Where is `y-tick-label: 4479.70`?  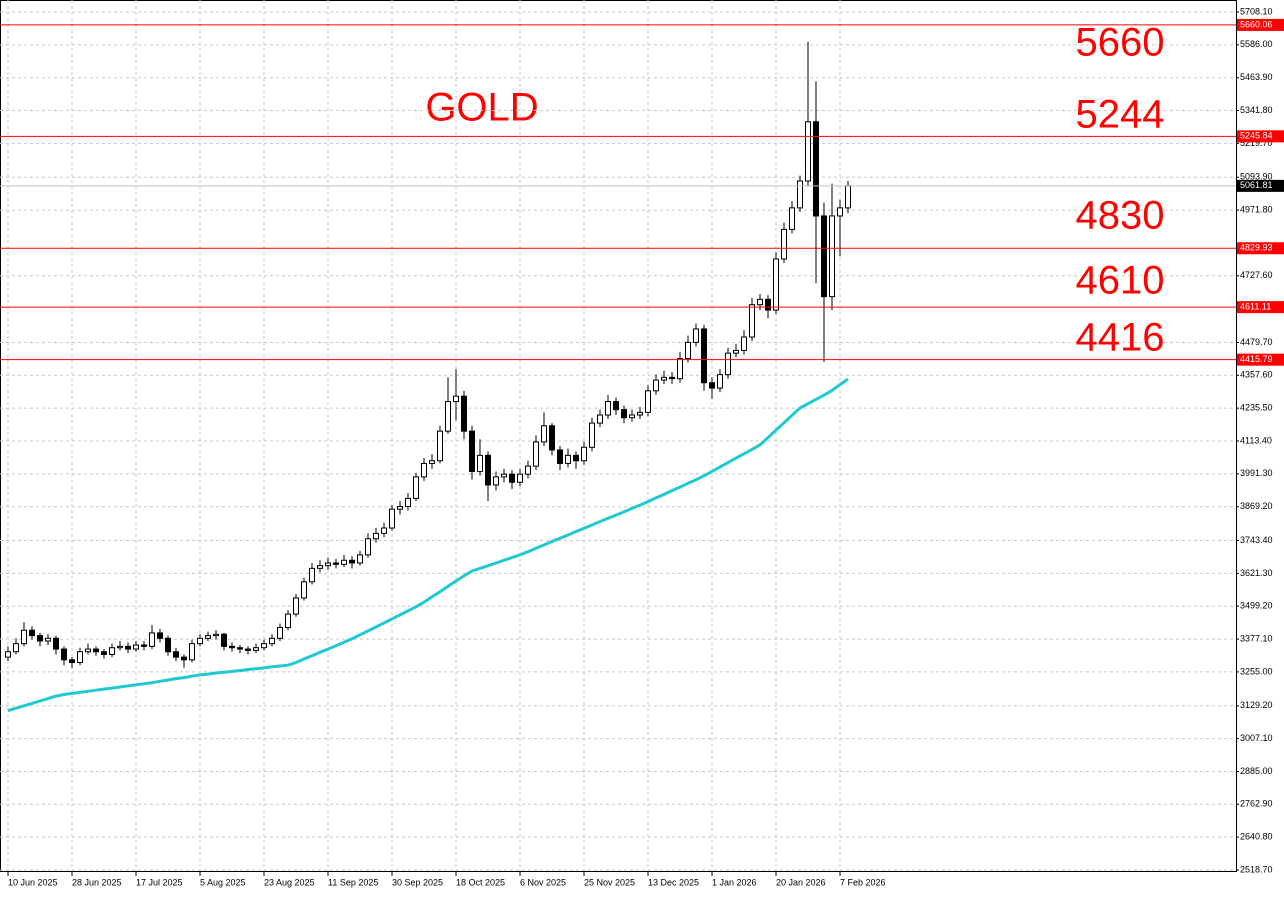
y-tick-label: 4479.70 is located at coordinates (1256, 342).